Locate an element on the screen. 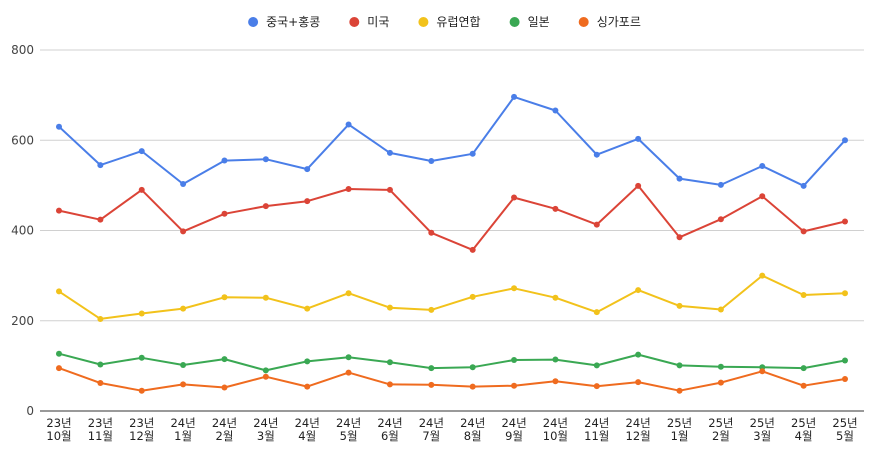 The width and height of the screenshot is (884, 459). legend-item: 싱가포르 is located at coordinates (609, 22).